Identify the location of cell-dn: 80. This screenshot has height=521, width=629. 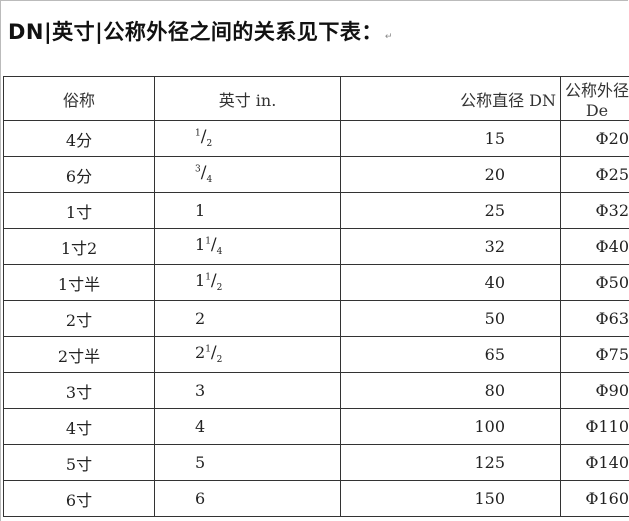
(451, 391).